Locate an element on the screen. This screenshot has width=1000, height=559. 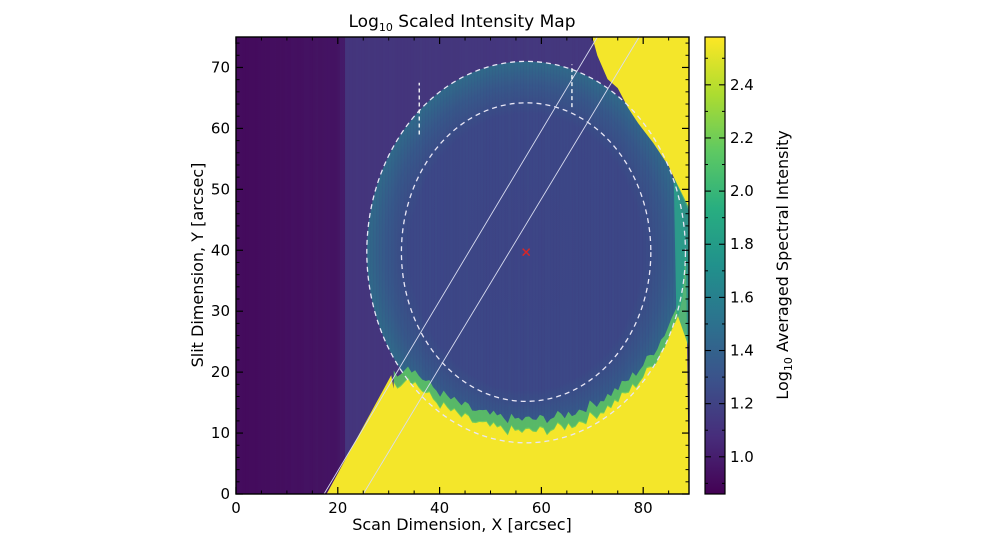
colorbar-tick-label: 2.0 is located at coordinates (742, 191).